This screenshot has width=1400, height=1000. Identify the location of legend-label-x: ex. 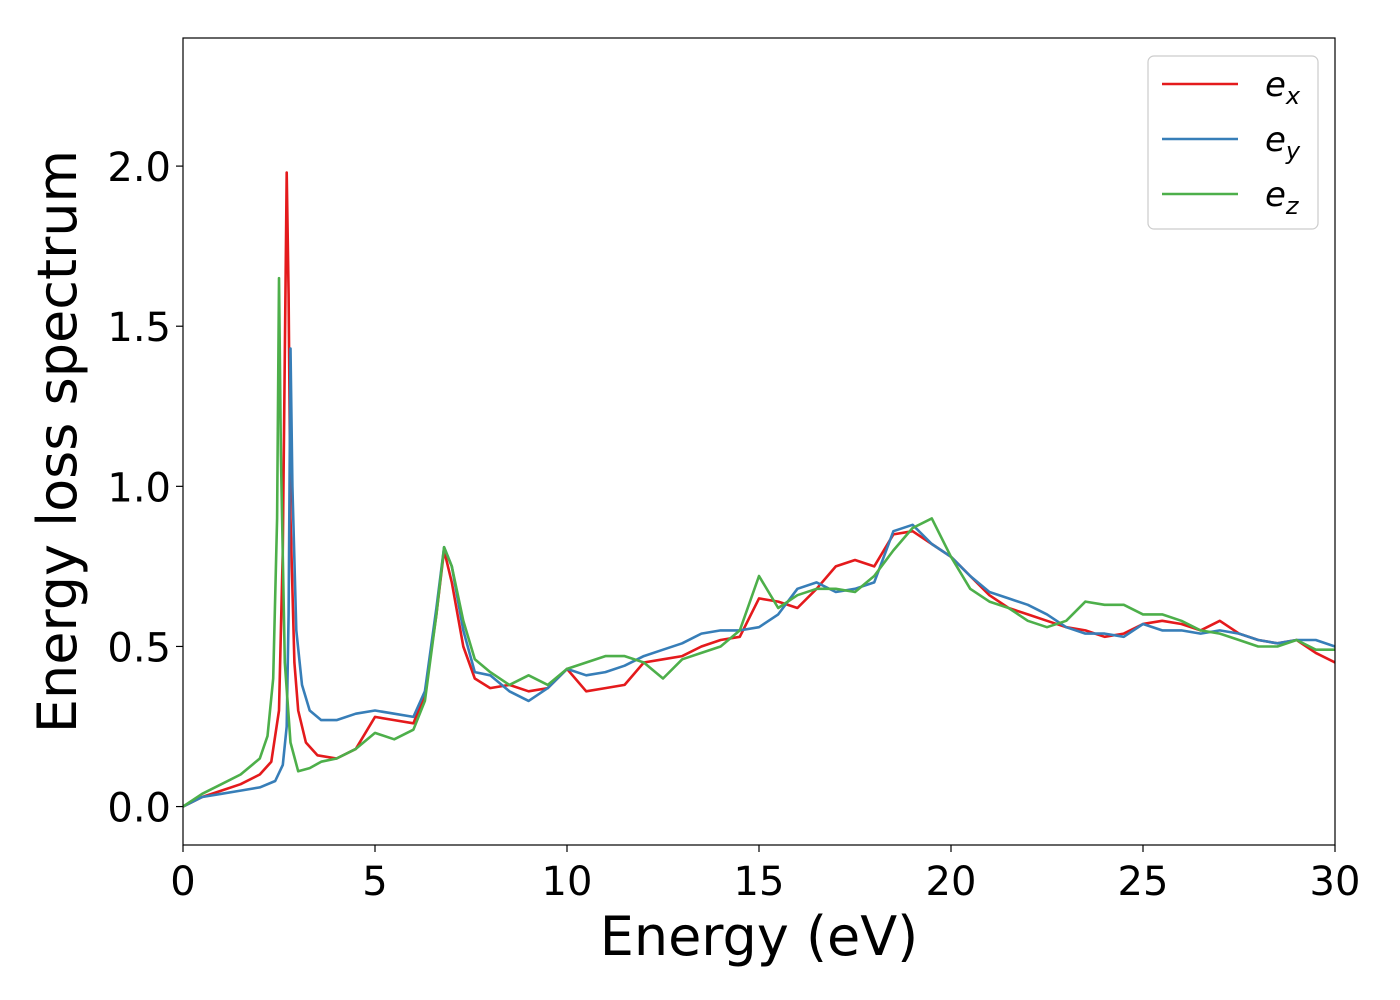
(1283, 87).